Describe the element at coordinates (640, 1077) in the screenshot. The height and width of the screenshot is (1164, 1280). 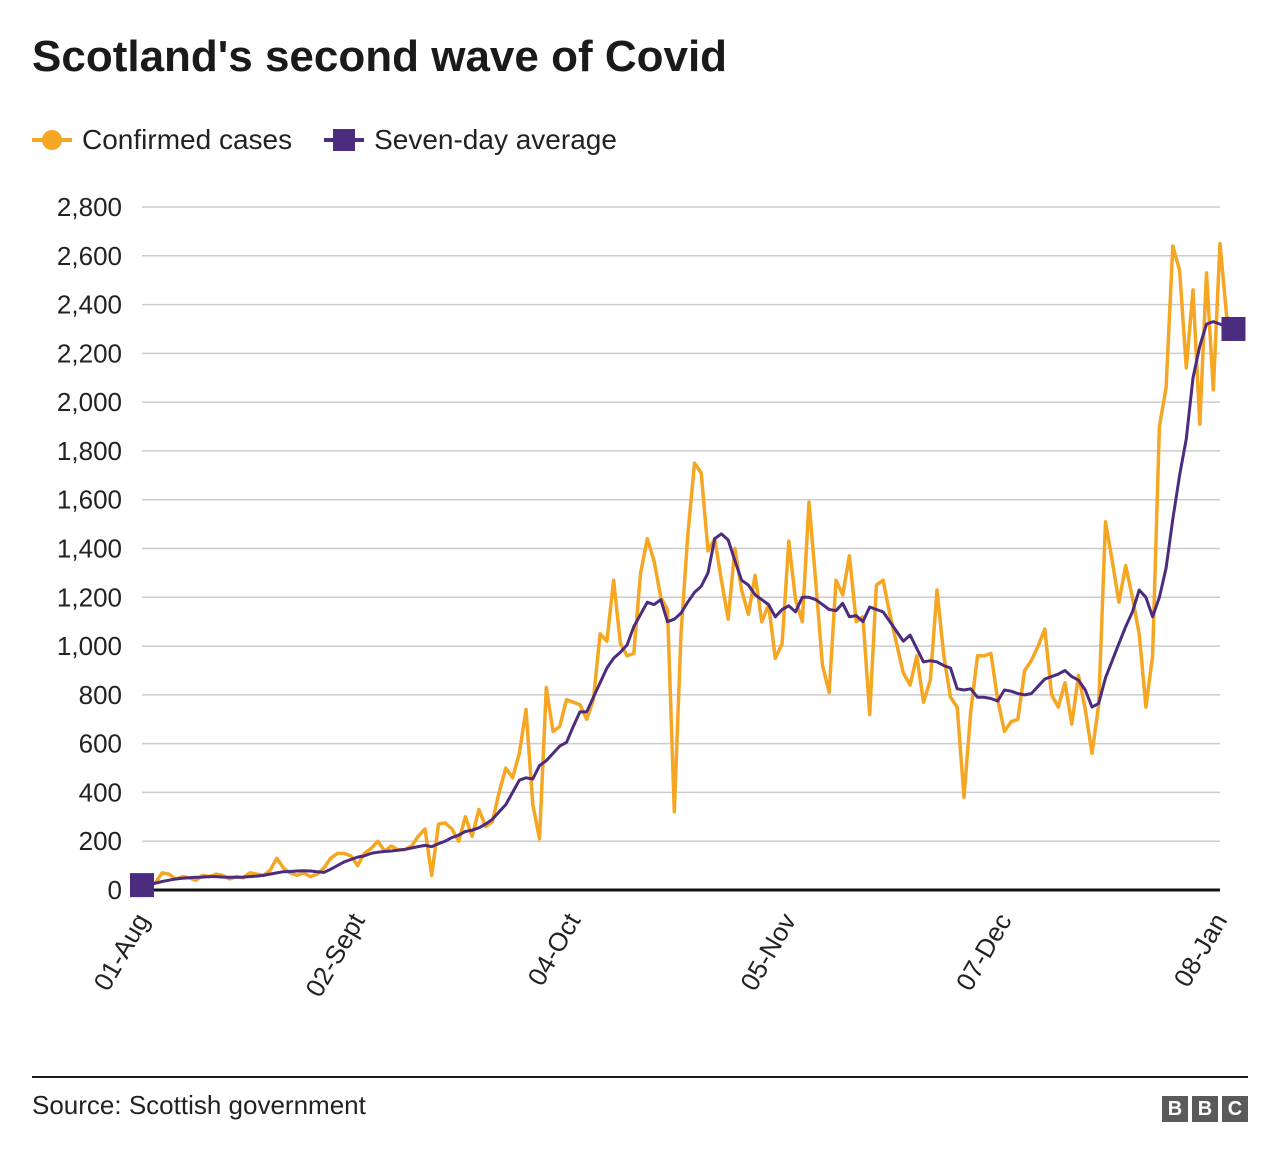
I see `footer-rule` at that location.